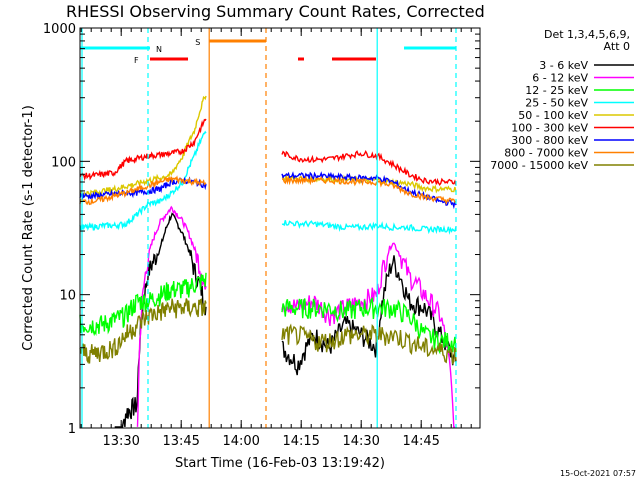  Describe the element at coordinates (280, 463) in the screenshot. I see `x-axis-label: Start Time (16-Feb-03 13:19:42)` at that location.